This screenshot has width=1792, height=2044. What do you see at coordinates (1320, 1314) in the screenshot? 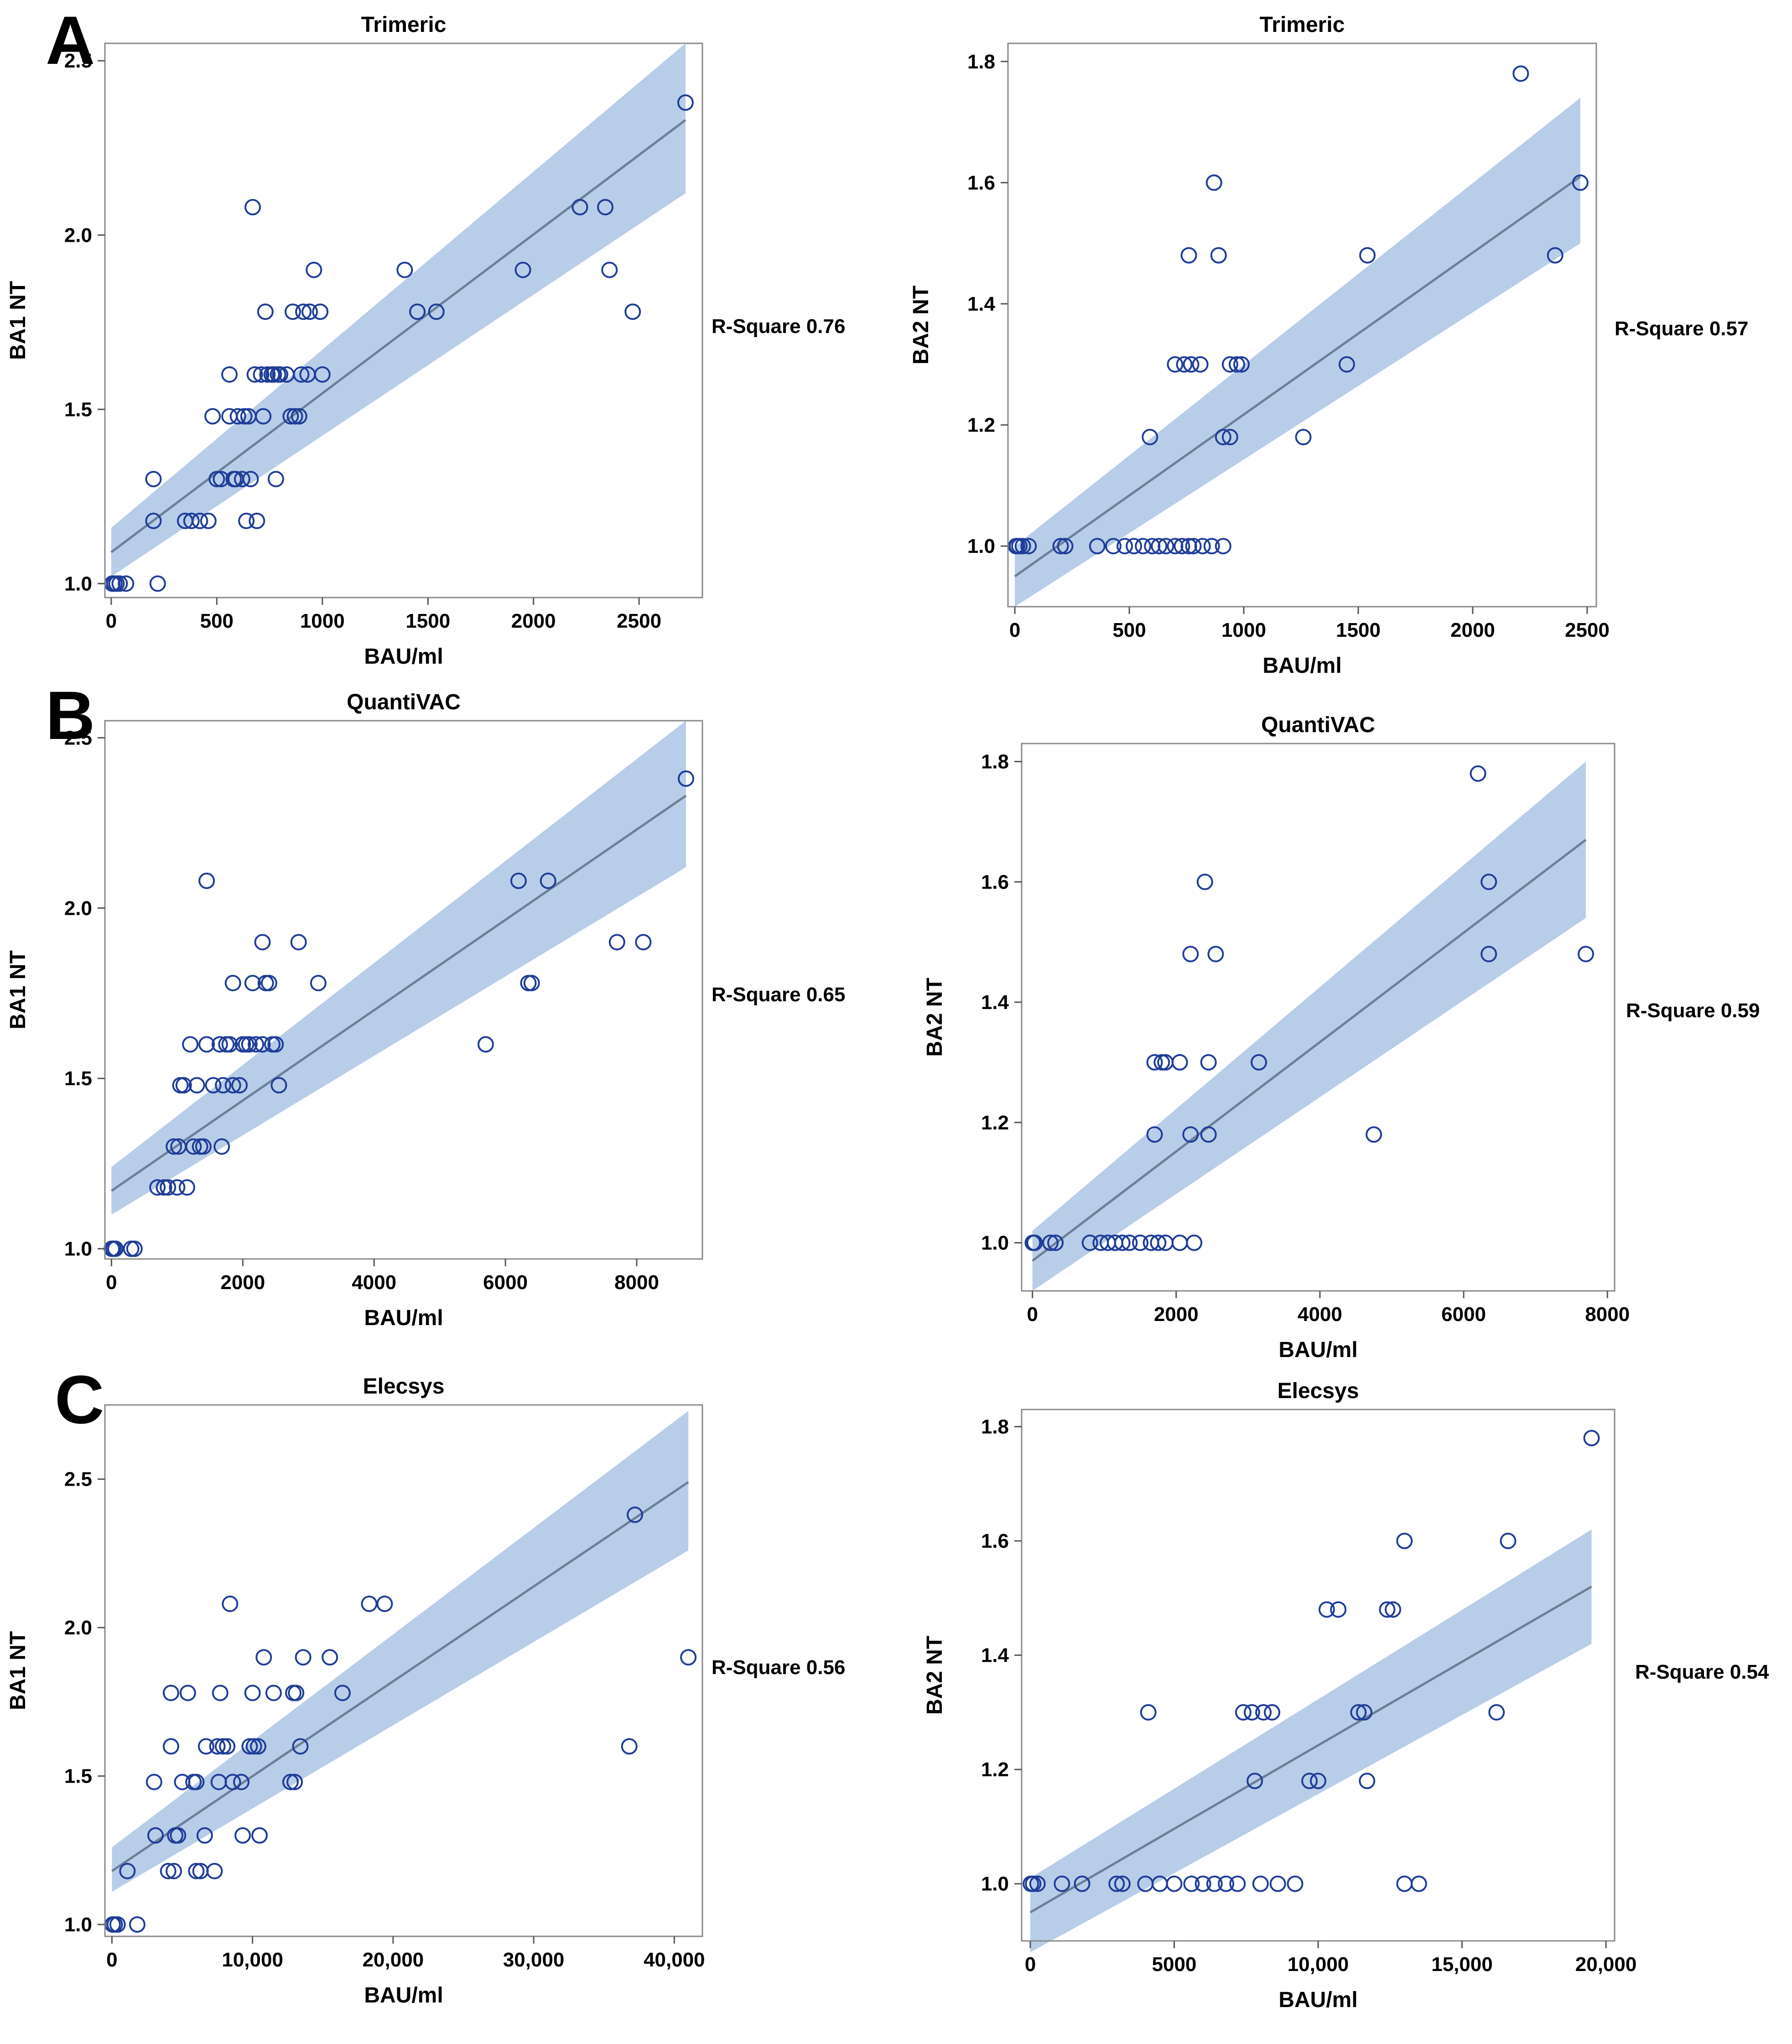
I see `x-tick-label: 4000` at bounding box center [1320, 1314].